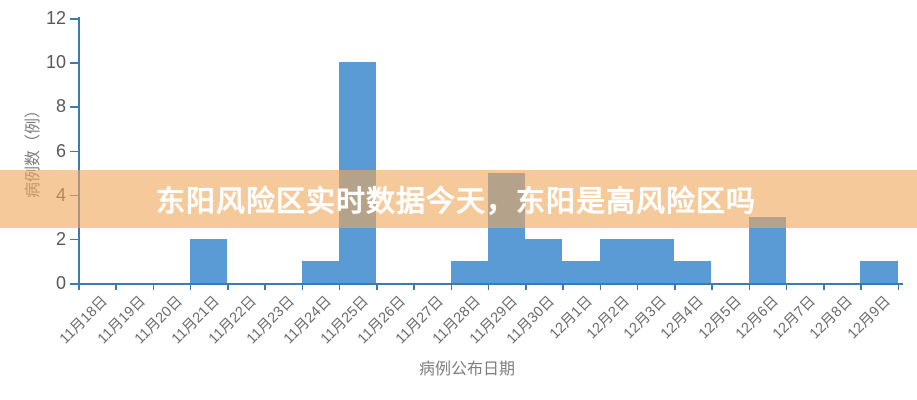  Describe the element at coordinates (208, 260) in the screenshot. I see `bar-11月21日` at that location.